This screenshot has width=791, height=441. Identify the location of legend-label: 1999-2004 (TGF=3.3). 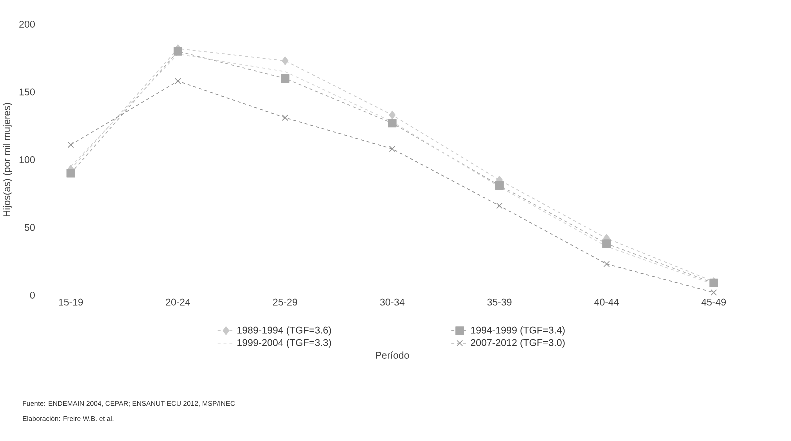
(285, 343).